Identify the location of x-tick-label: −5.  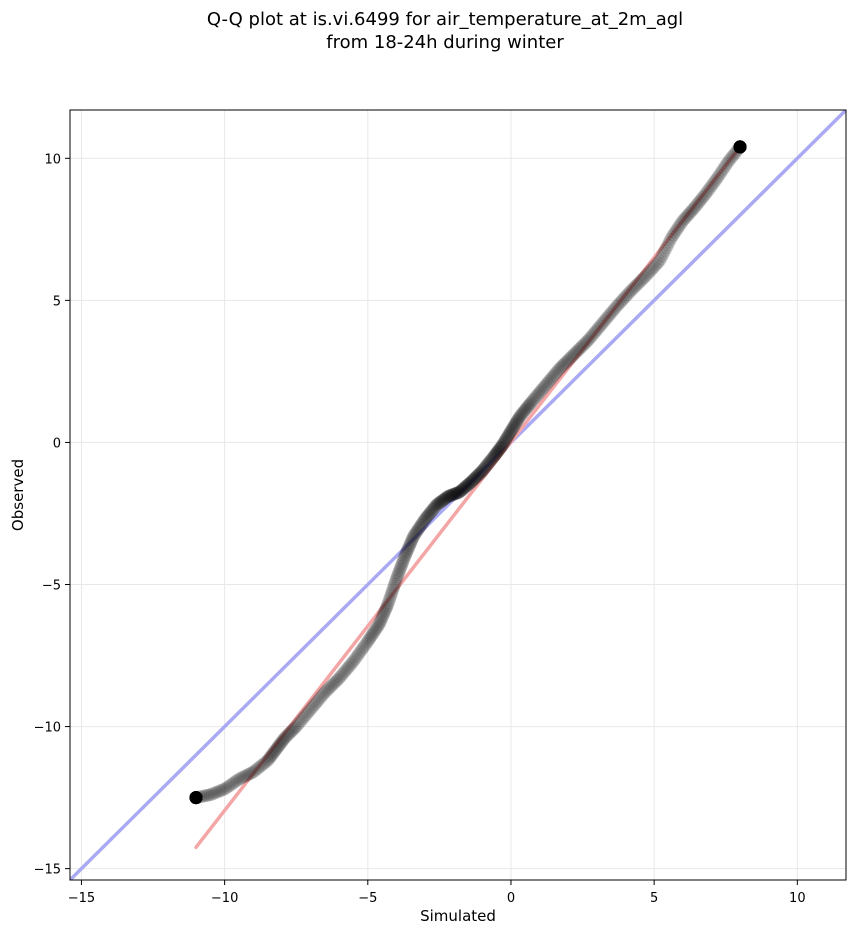
(367, 898).